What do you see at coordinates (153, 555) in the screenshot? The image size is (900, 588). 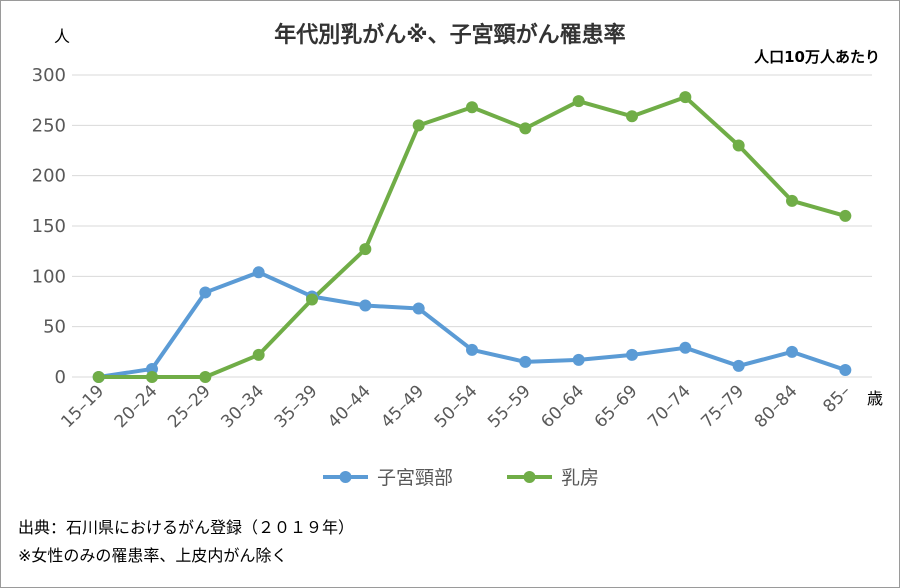 I see `remark-note: ※女性のみの罹患率、上皮内がん除く` at bounding box center [153, 555].